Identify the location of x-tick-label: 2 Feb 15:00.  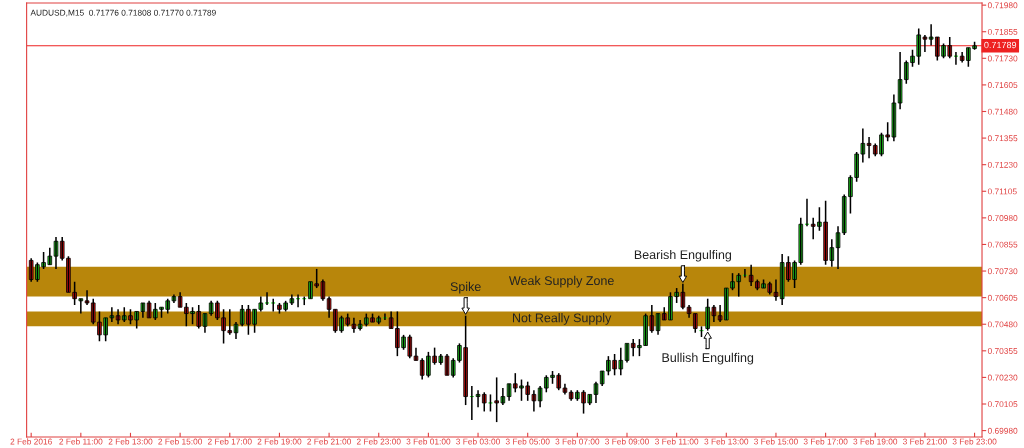
(180, 441).